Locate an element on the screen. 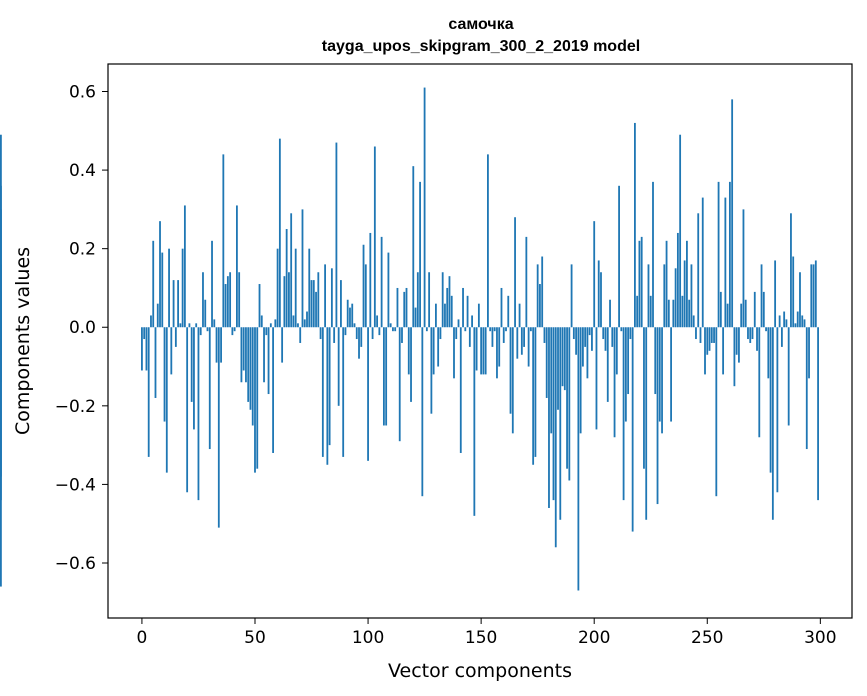  x-tick-label: 50 is located at coordinates (255, 638).